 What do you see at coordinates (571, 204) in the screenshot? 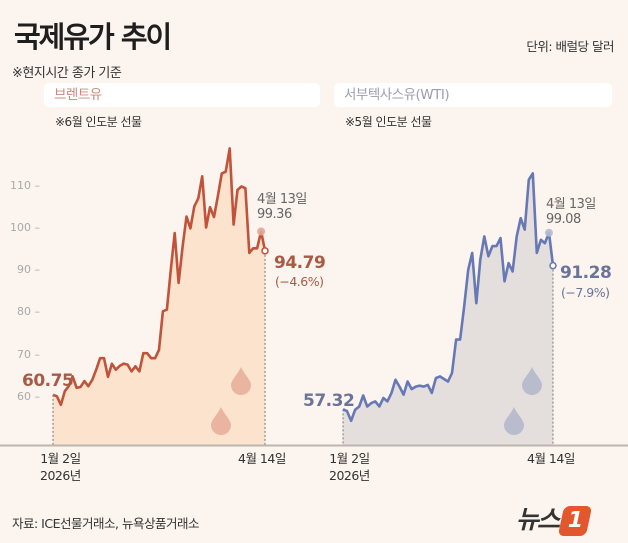
I see `wti-prev-date: 4월 13일` at bounding box center [571, 204].